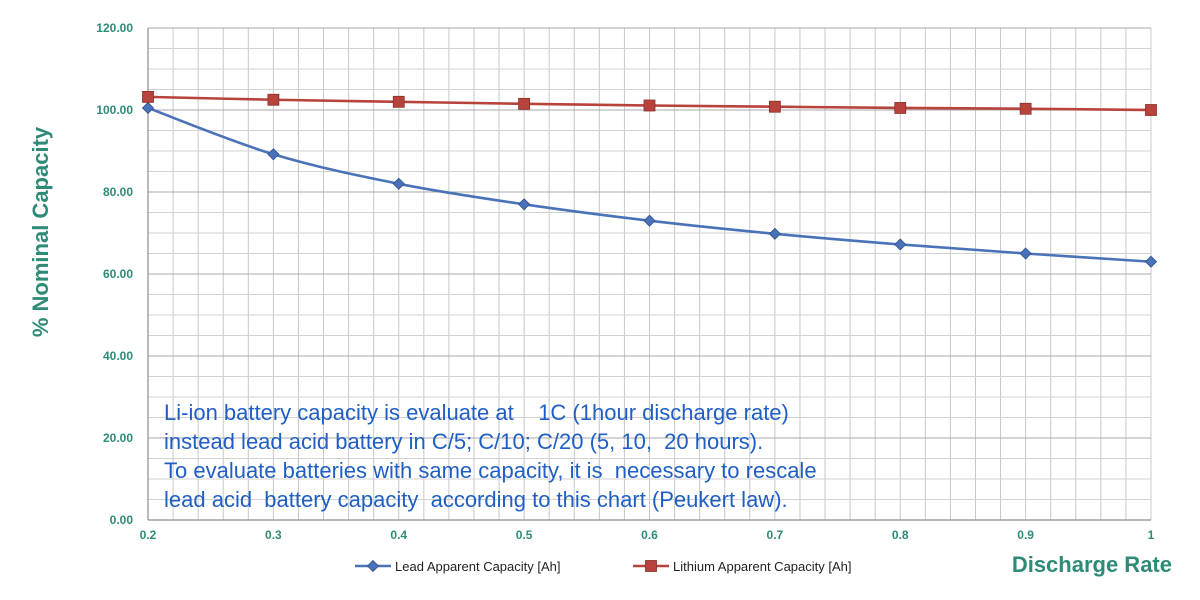  Describe the element at coordinates (273, 535) in the screenshot. I see `x-tick-label: 0.3` at that location.